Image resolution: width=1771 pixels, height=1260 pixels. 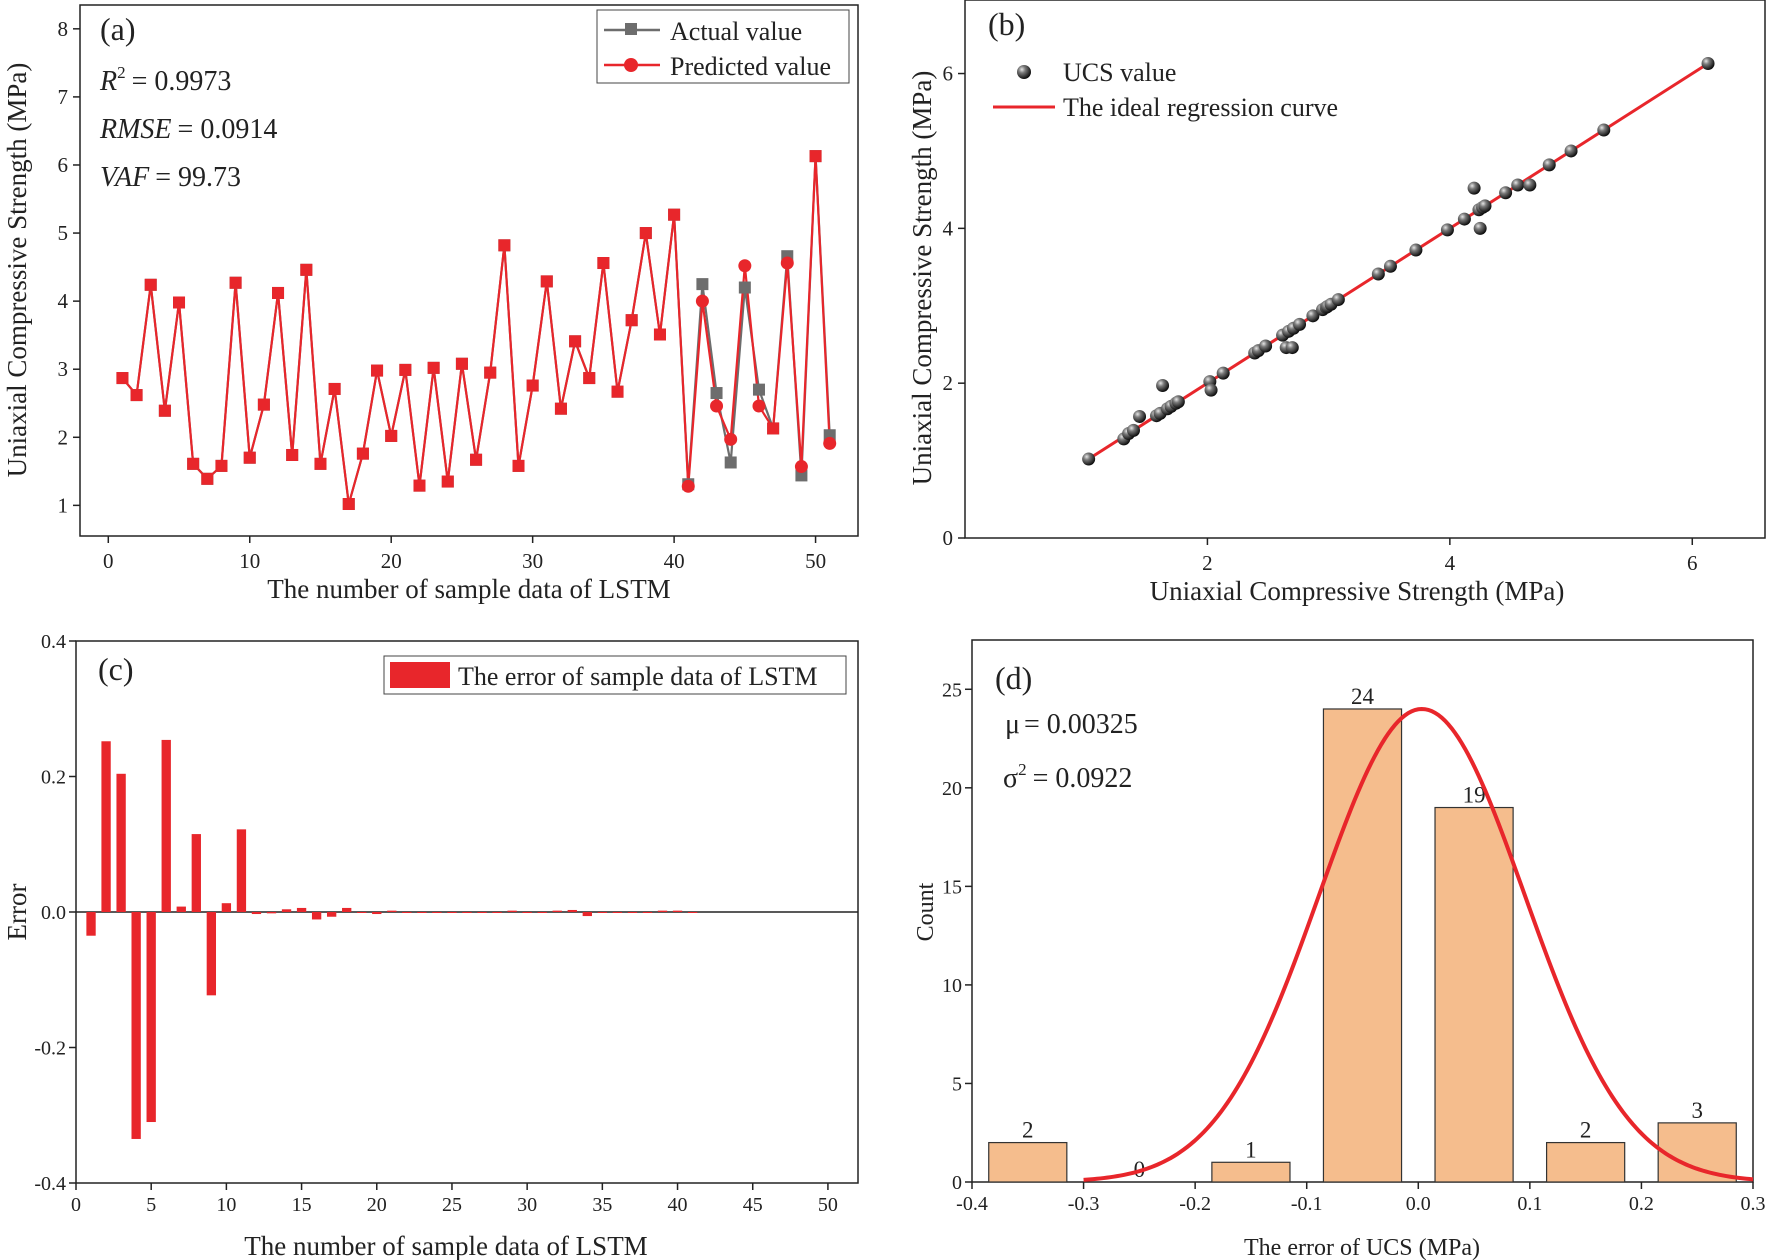 I want to click on panel-a-vaf: VAF = 99.73, so click(x=170, y=177).